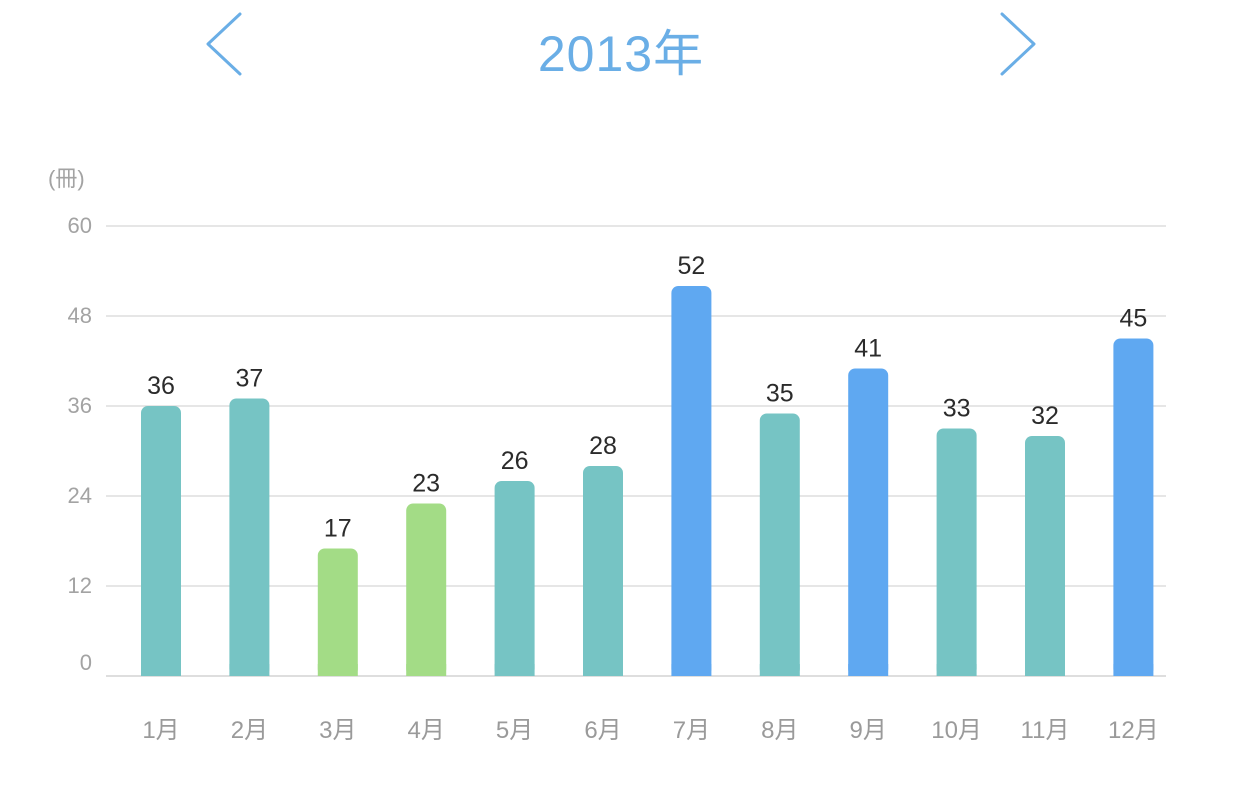 This screenshot has height=801, width=1242. Describe the element at coordinates (161, 386) in the screenshot. I see `data-label: 36` at that location.